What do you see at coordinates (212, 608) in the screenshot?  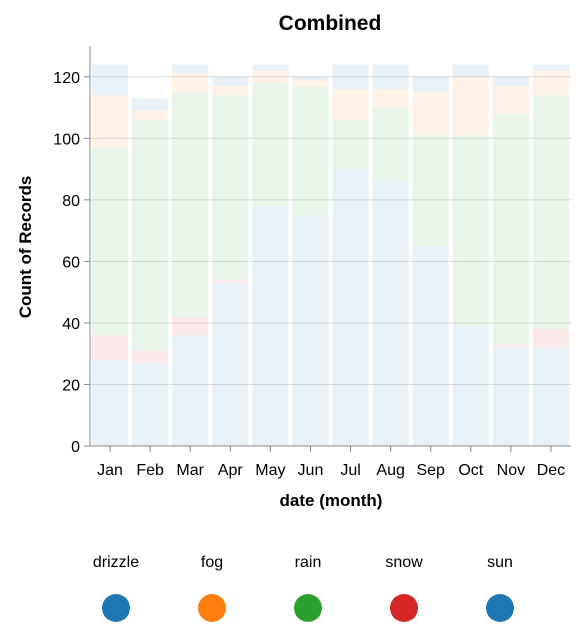 I see `legend-symbol-fog` at bounding box center [212, 608].